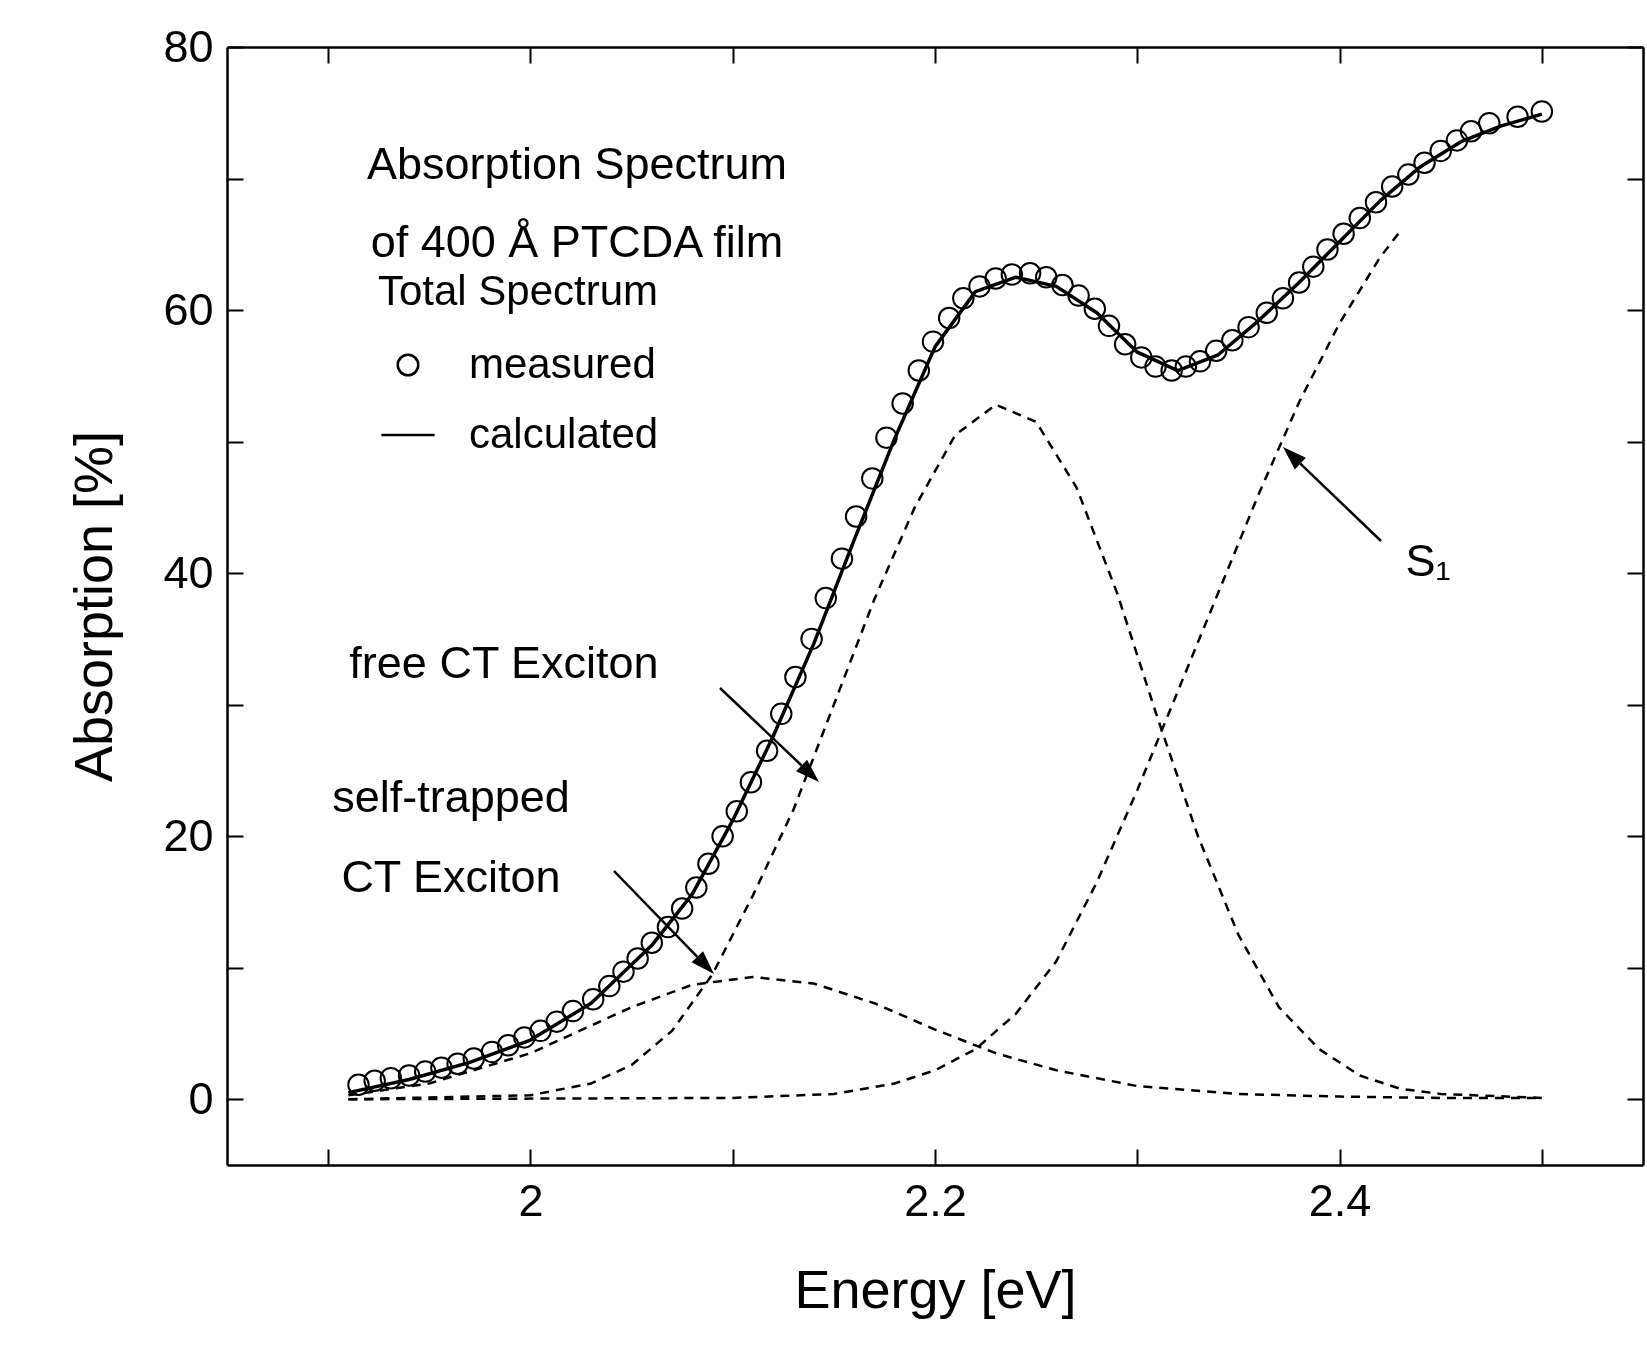  I want to click on text: Absorption Spectrum of 400 Å PTCDA film, so click(577, 202).